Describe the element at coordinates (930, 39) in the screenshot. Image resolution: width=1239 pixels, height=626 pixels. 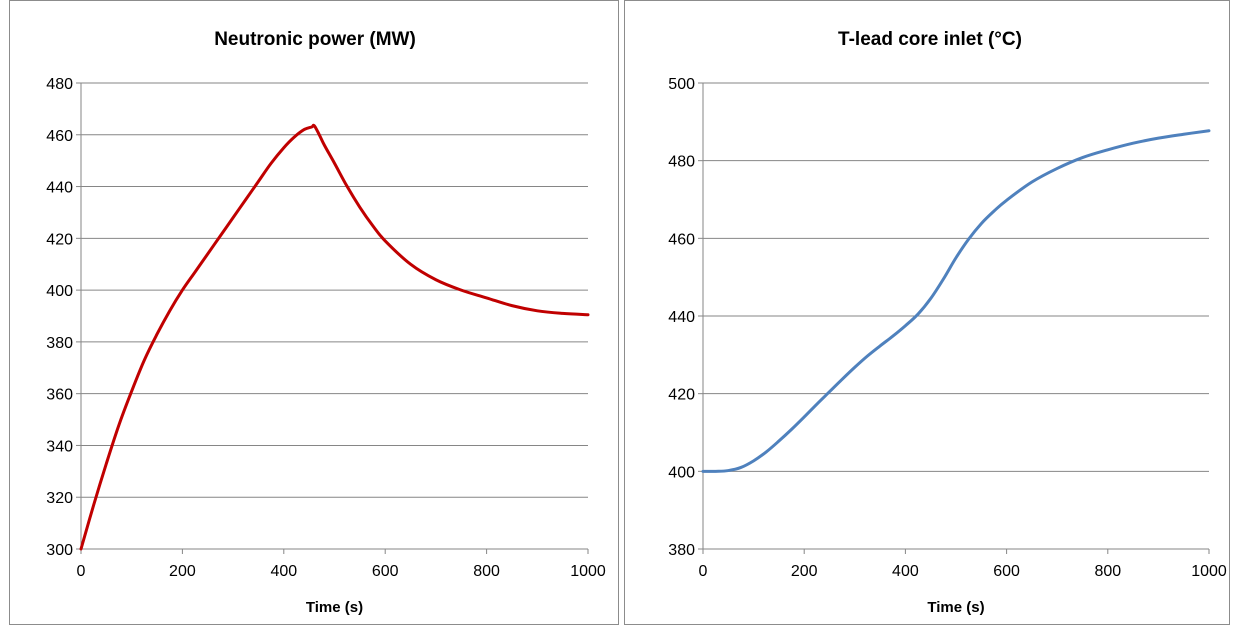
I see `chart-title: T-lead core inlet (°C)` at that location.